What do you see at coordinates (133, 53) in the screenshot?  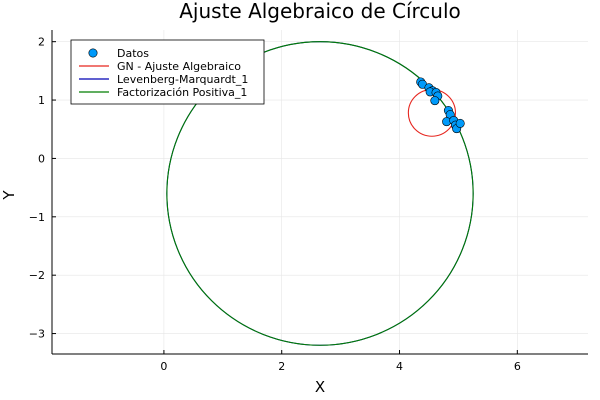 I see `legend-entry: Datos` at bounding box center [133, 53].